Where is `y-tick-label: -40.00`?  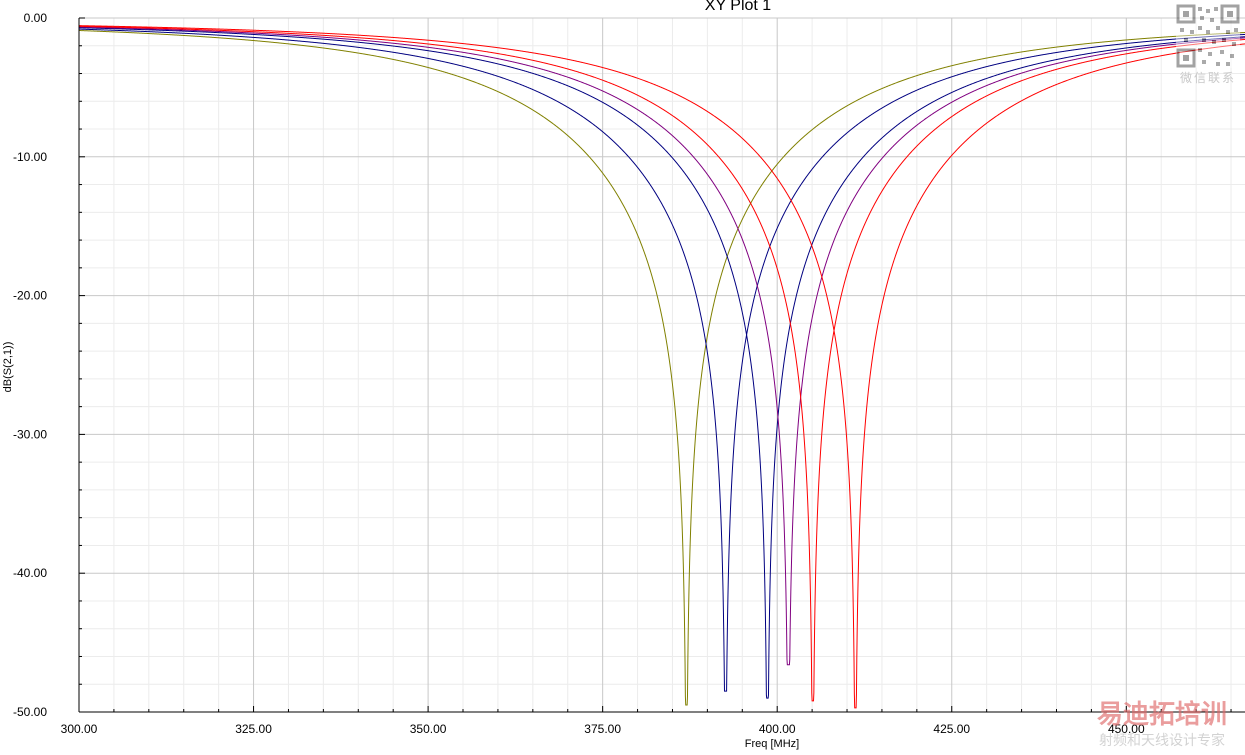 y-tick-label: -40.00 is located at coordinates (30, 573).